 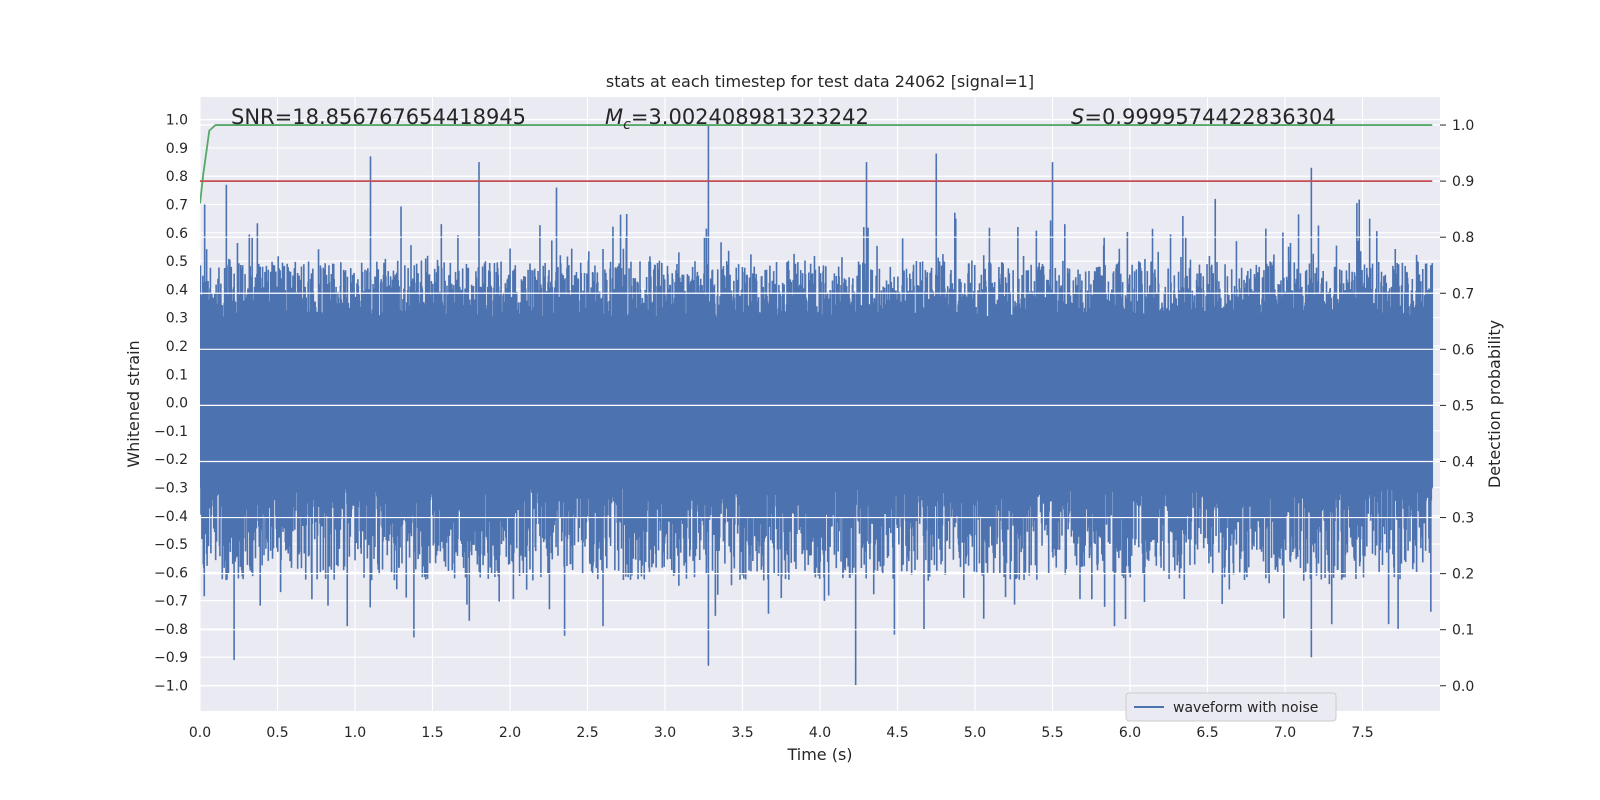 What do you see at coordinates (277, 733) in the screenshot?
I see `x-tick-label: 0.5` at bounding box center [277, 733].